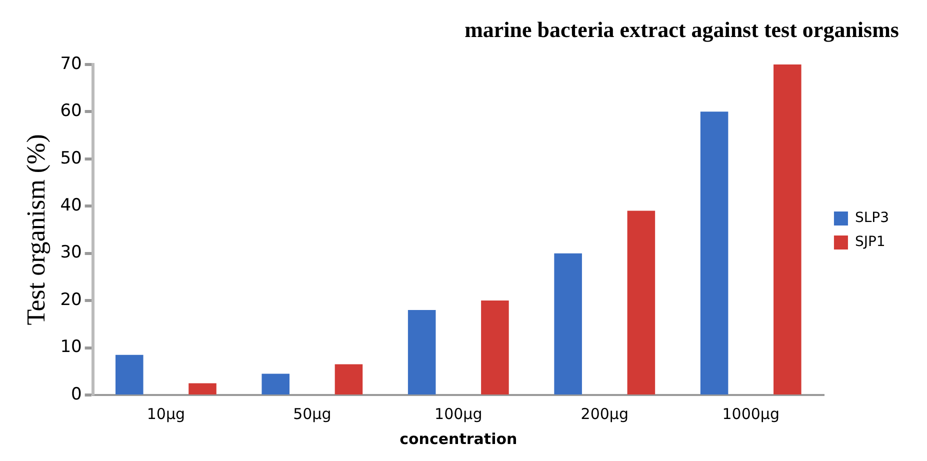 The width and height of the screenshot is (927, 461). What do you see at coordinates (35, 230) in the screenshot?
I see `y-axis-title: Test organism (%)` at bounding box center [35, 230].